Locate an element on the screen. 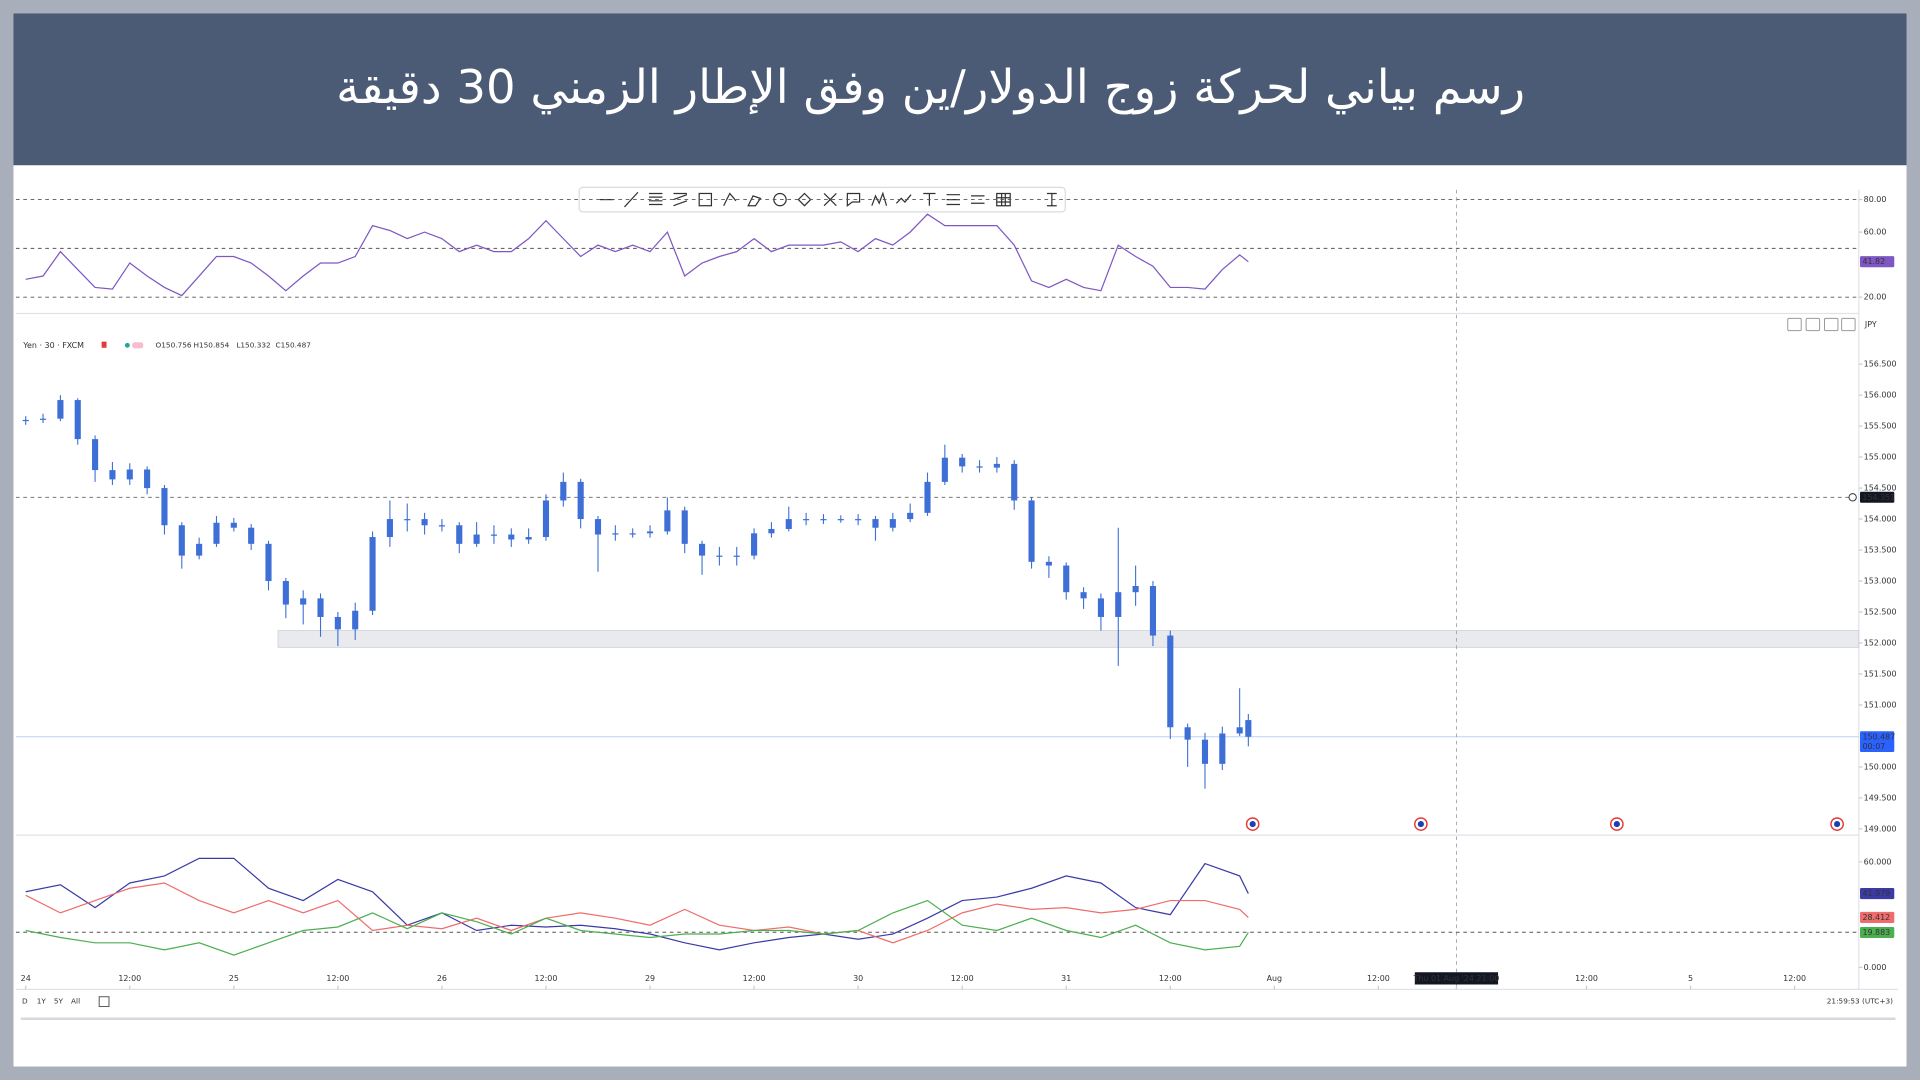 This screenshot has width=1920, height=1080. y-tick-label: 156.000 is located at coordinates (1880, 395).